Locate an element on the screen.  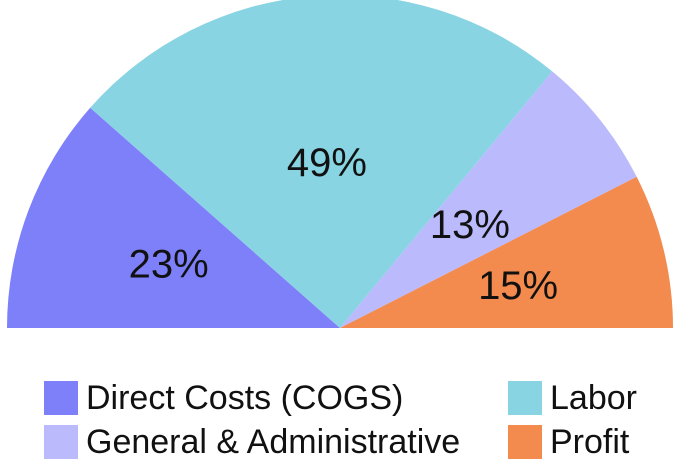
legend-swatch-general-administrative is located at coordinates (61, 442).